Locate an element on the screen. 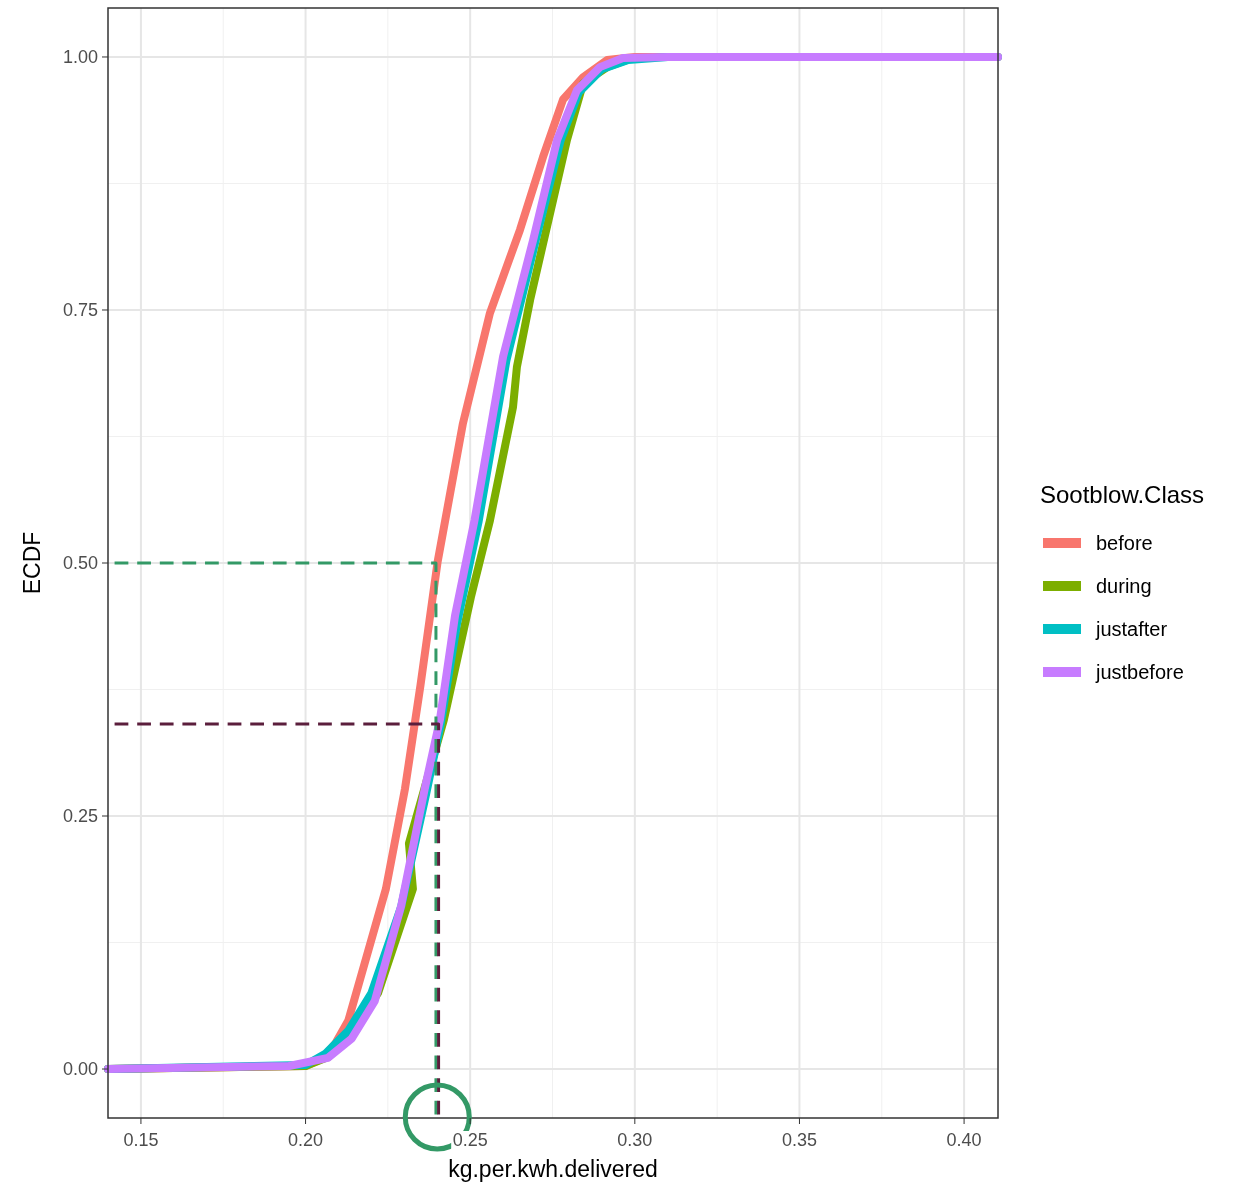  x-tick-label: 0.30 is located at coordinates (635, 1140).